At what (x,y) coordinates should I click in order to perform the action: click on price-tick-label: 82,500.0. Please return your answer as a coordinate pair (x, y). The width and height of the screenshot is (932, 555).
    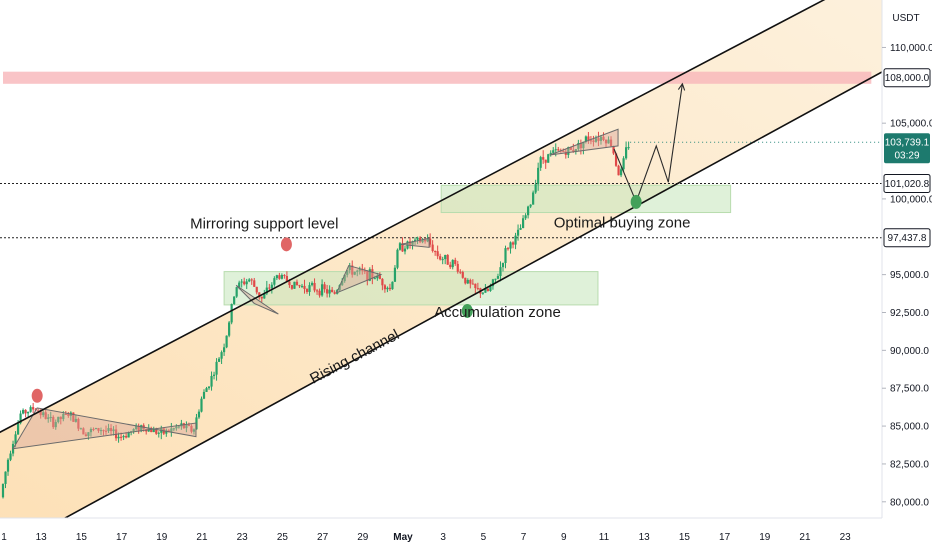
    Looking at the image, I should click on (909, 464).